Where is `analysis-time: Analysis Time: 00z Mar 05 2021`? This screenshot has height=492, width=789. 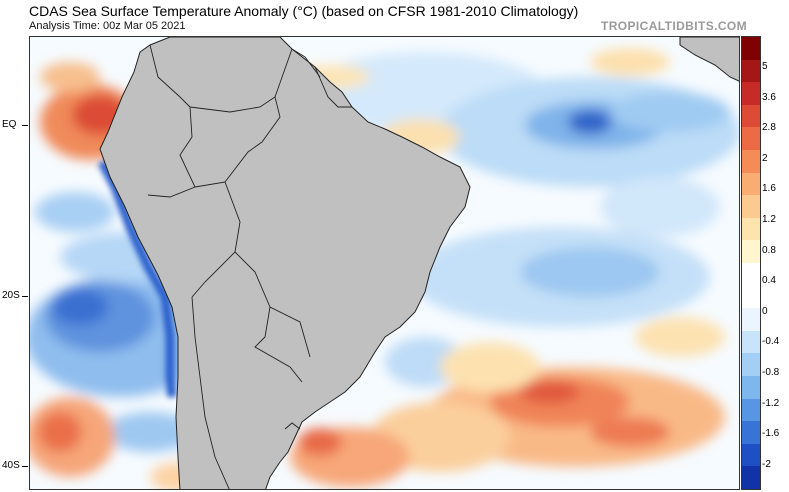
analysis-time: Analysis Time: 00z Mar 05 2021 is located at coordinates (107, 26).